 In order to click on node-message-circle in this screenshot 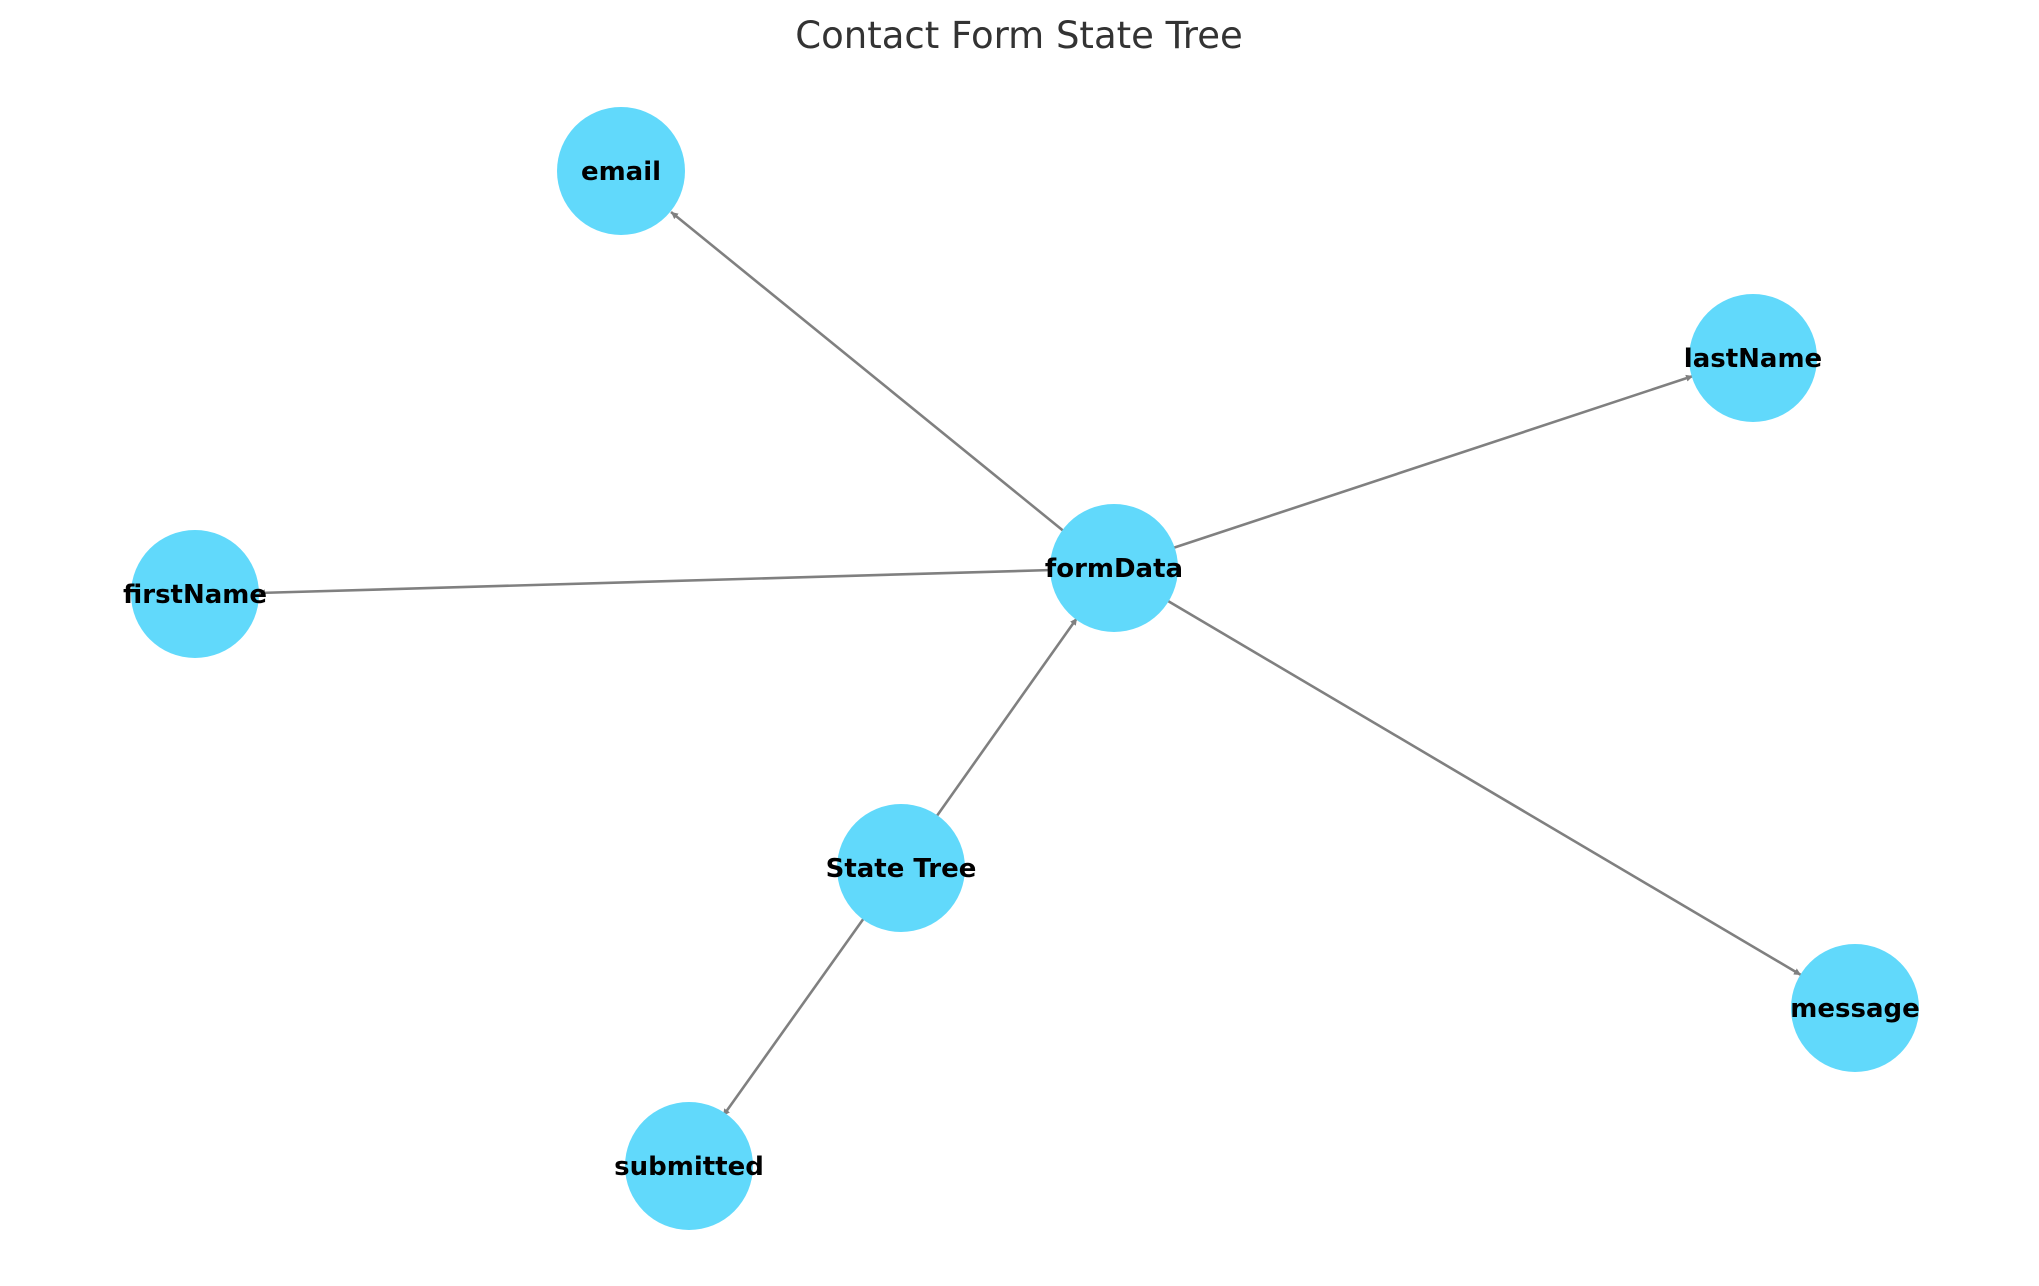, I will do `click(1855, 1008)`.